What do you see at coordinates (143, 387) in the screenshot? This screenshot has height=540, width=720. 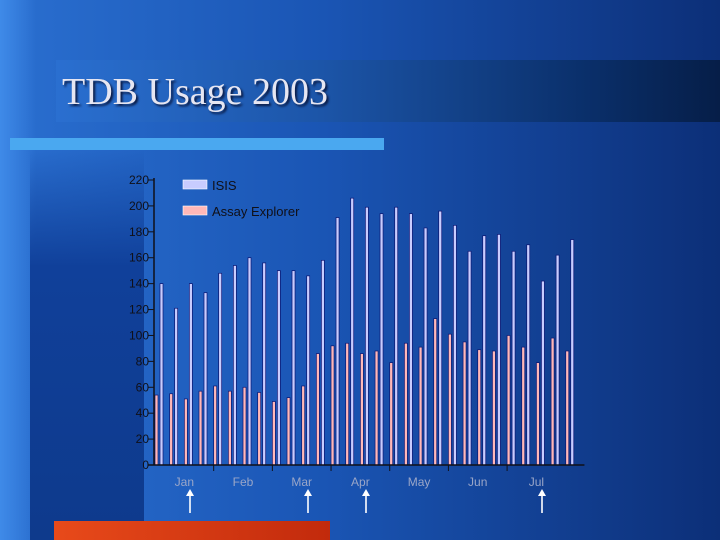 I see `y-tick-label: 60` at bounding box center [143, 387].